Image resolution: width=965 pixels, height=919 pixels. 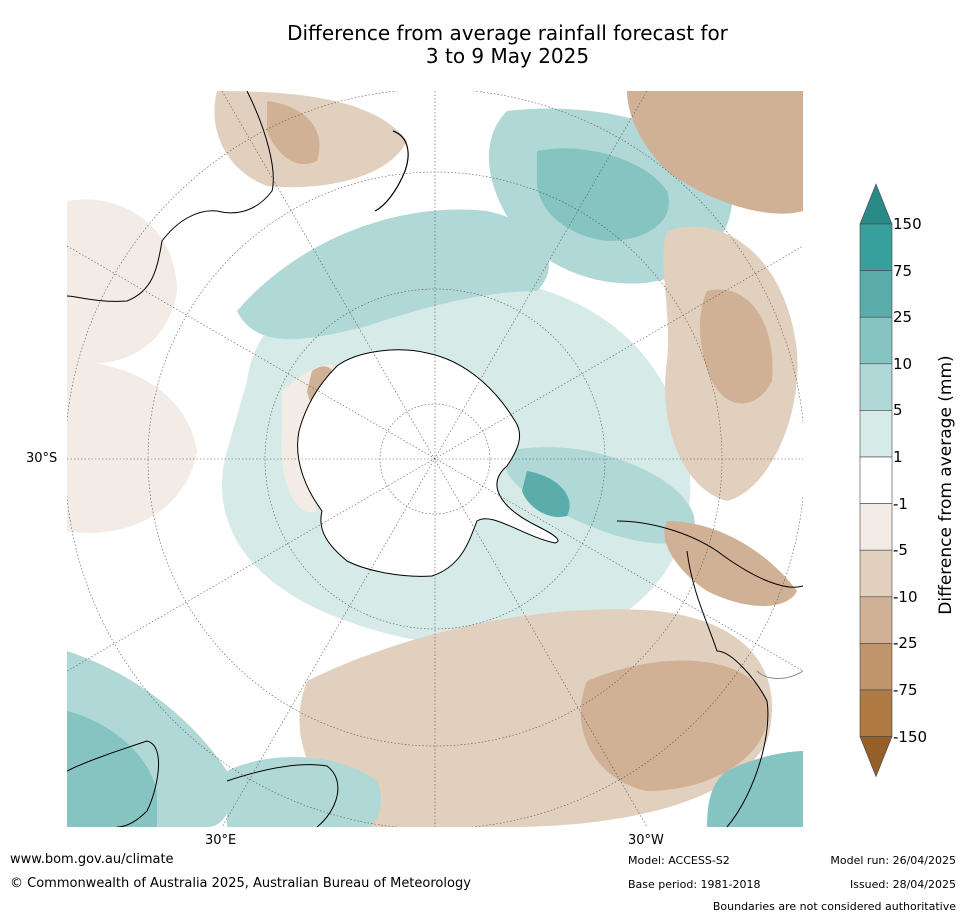 I want to click on legend-level-label: 150, so click(x=907, y=224).